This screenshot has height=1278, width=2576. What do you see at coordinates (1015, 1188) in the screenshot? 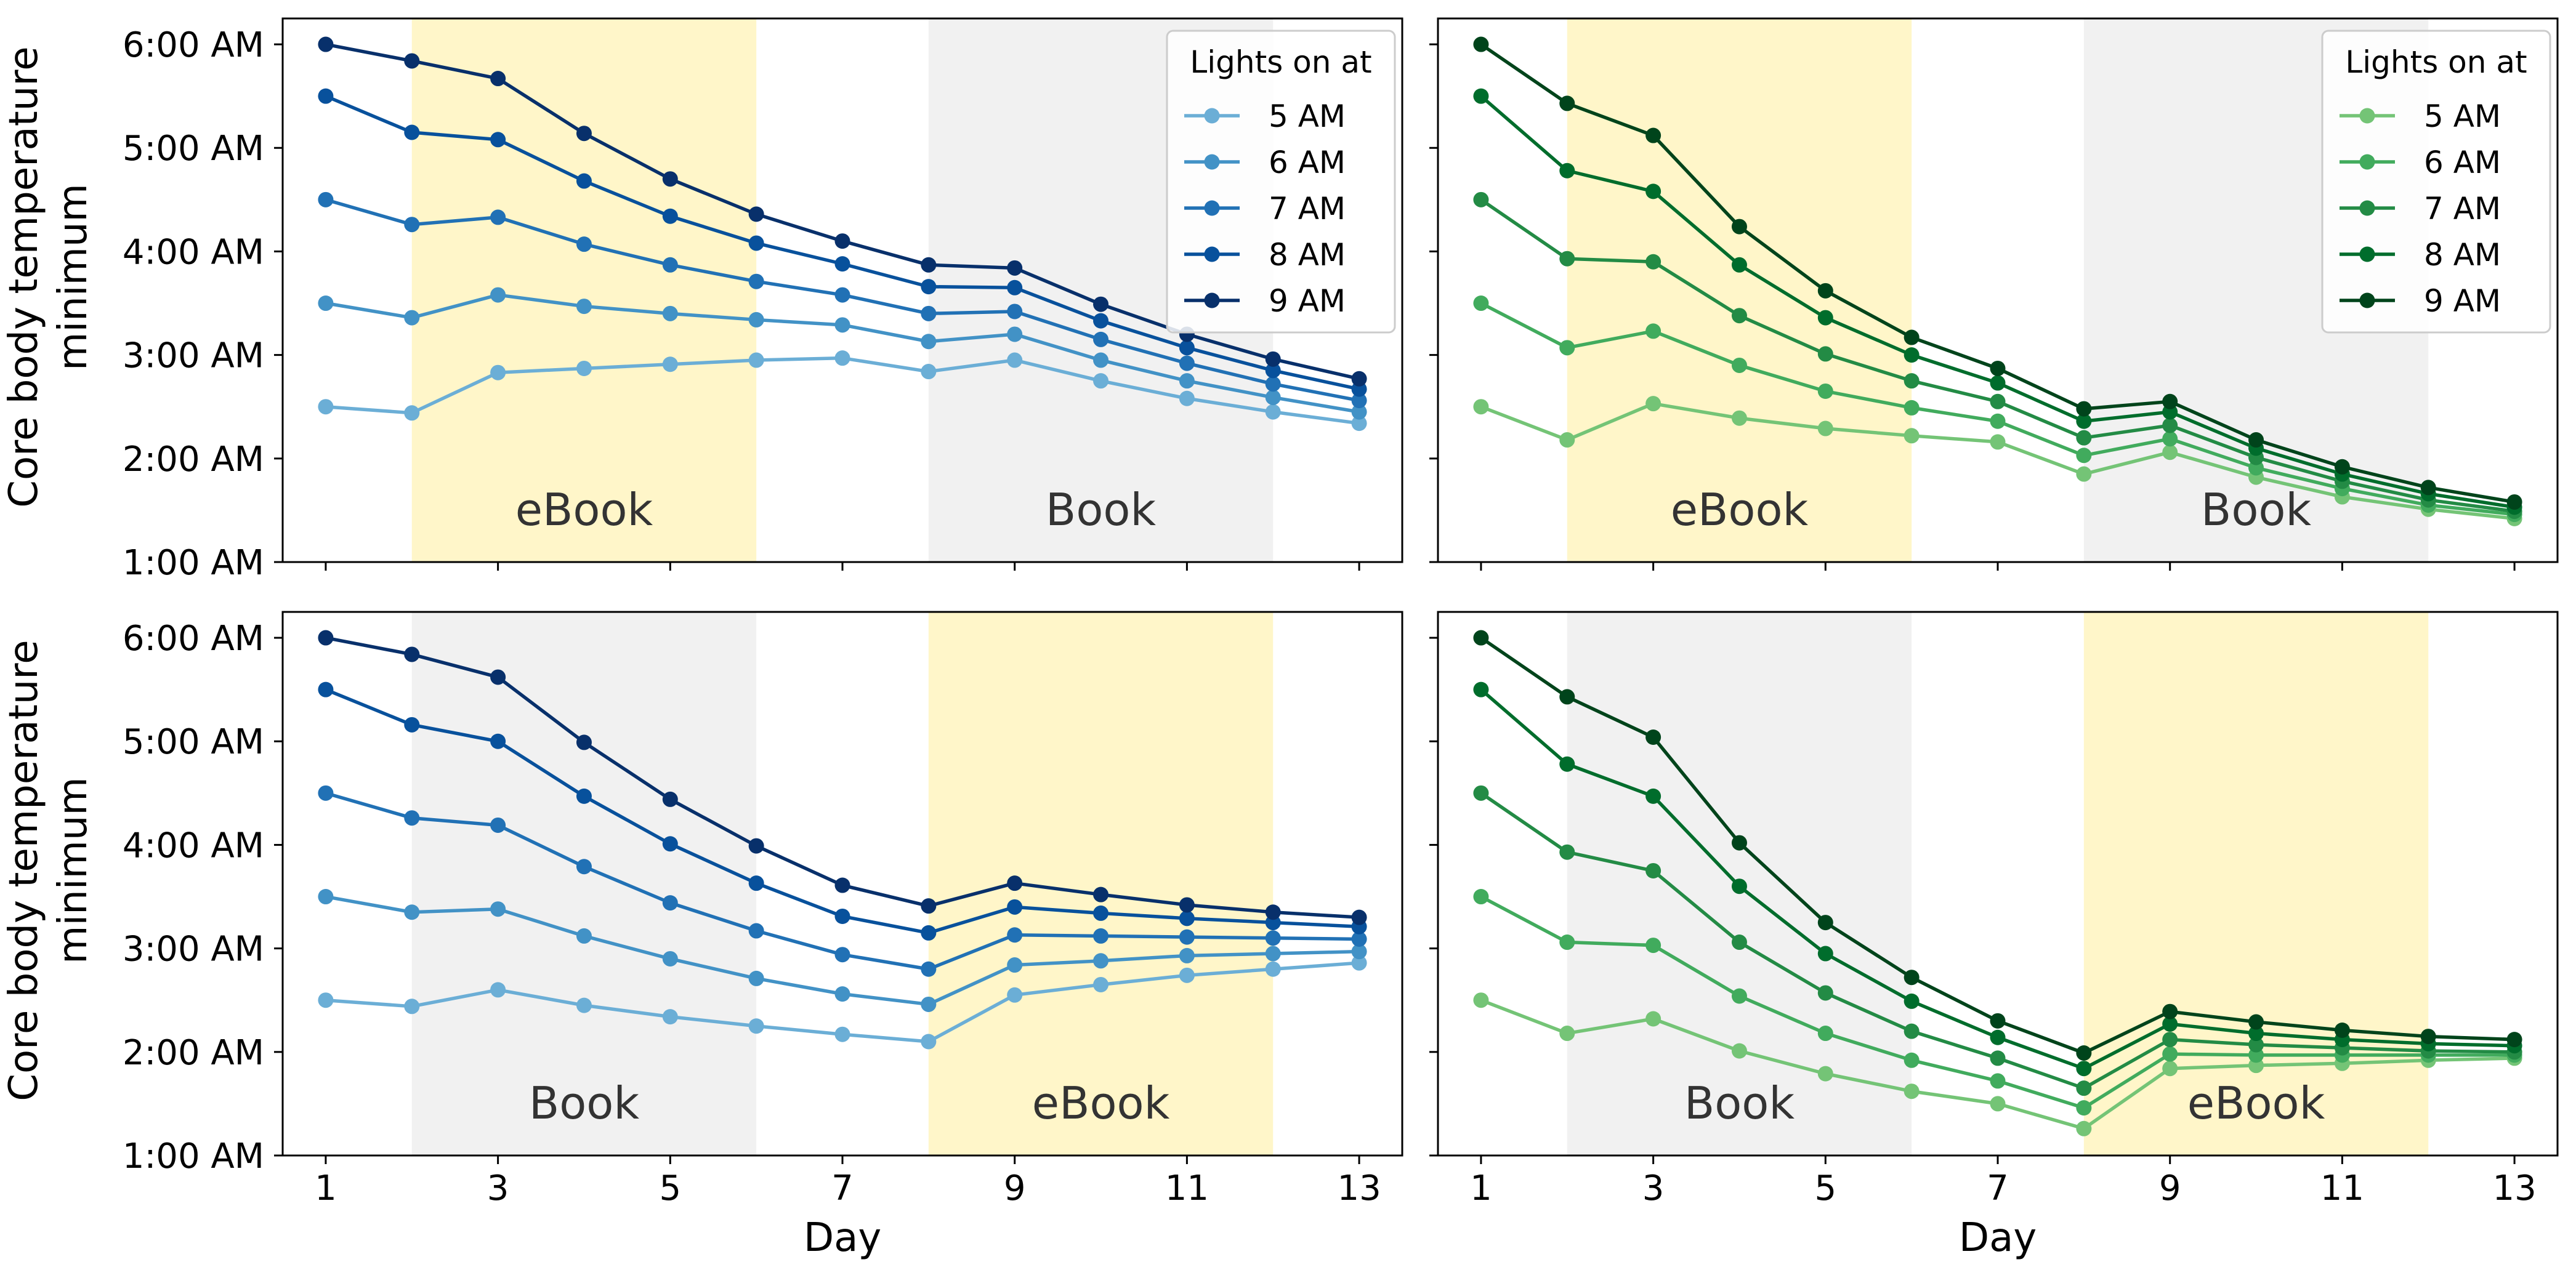
I see `x-tick-label: 9` at bounding box center [1015, 1188].